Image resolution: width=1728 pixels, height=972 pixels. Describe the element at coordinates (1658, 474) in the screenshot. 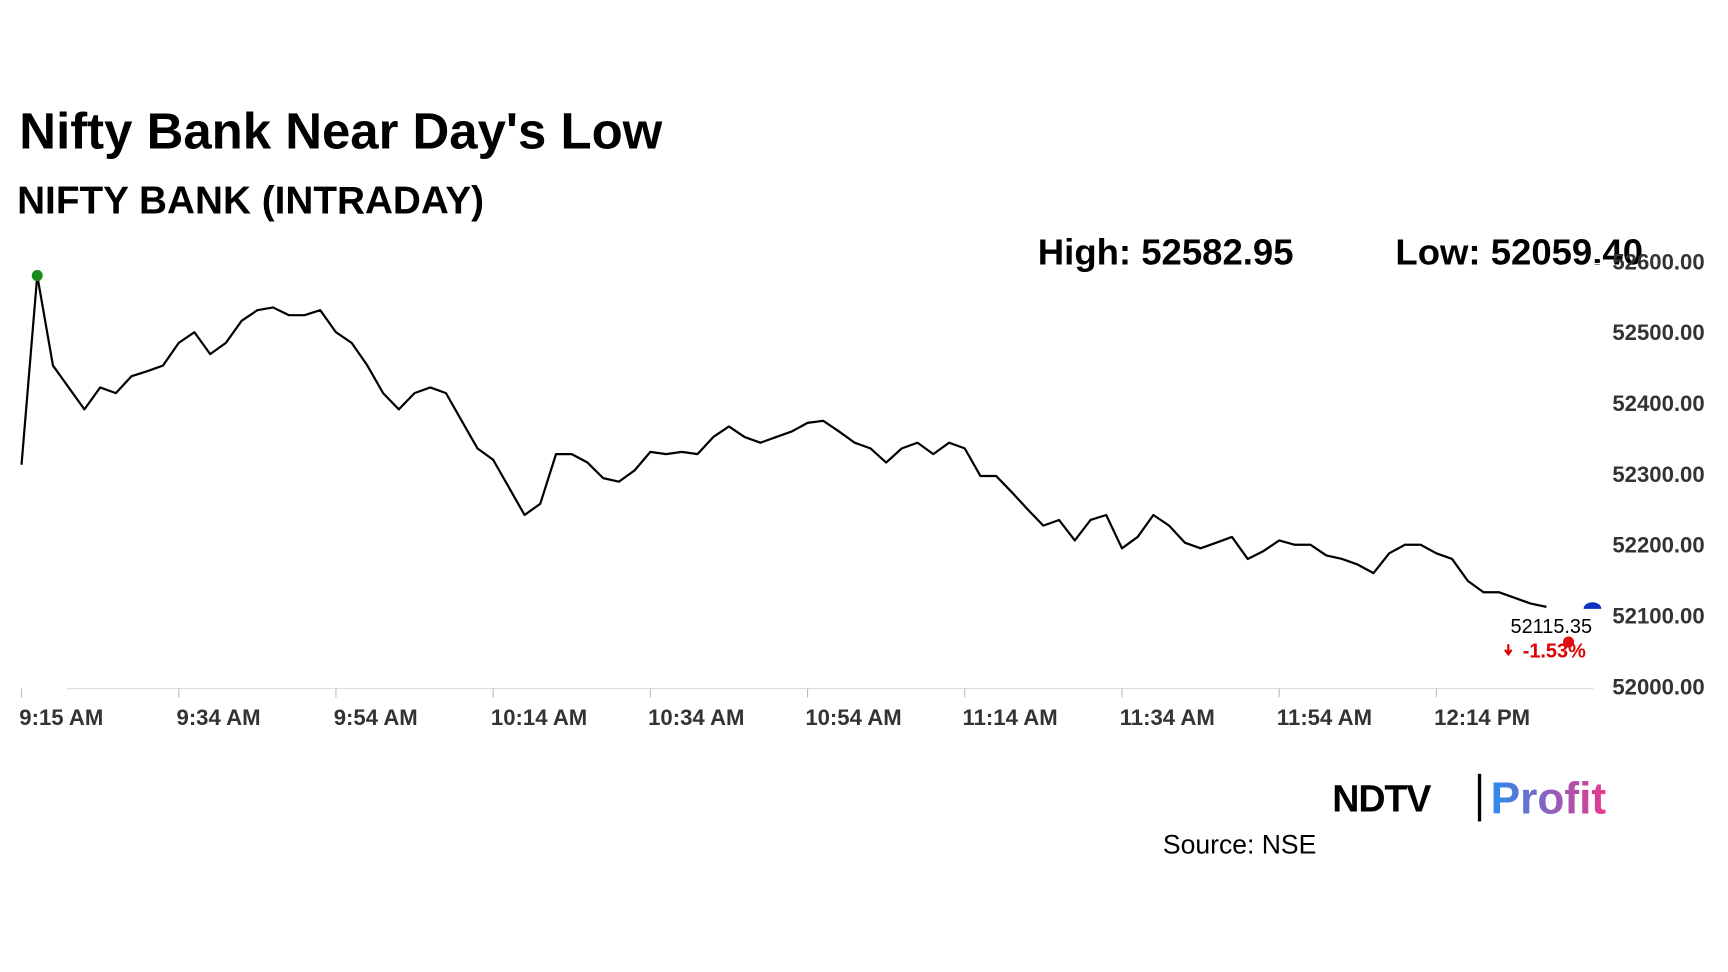

I see `y-tick-label: 52300.00` at that location.